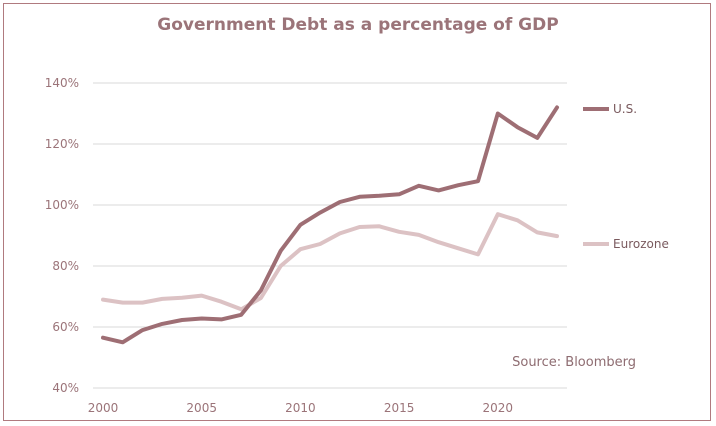  I want to click on x-axis-ticks: 2000 2005 2010 2015 2020, so click(300, 408).